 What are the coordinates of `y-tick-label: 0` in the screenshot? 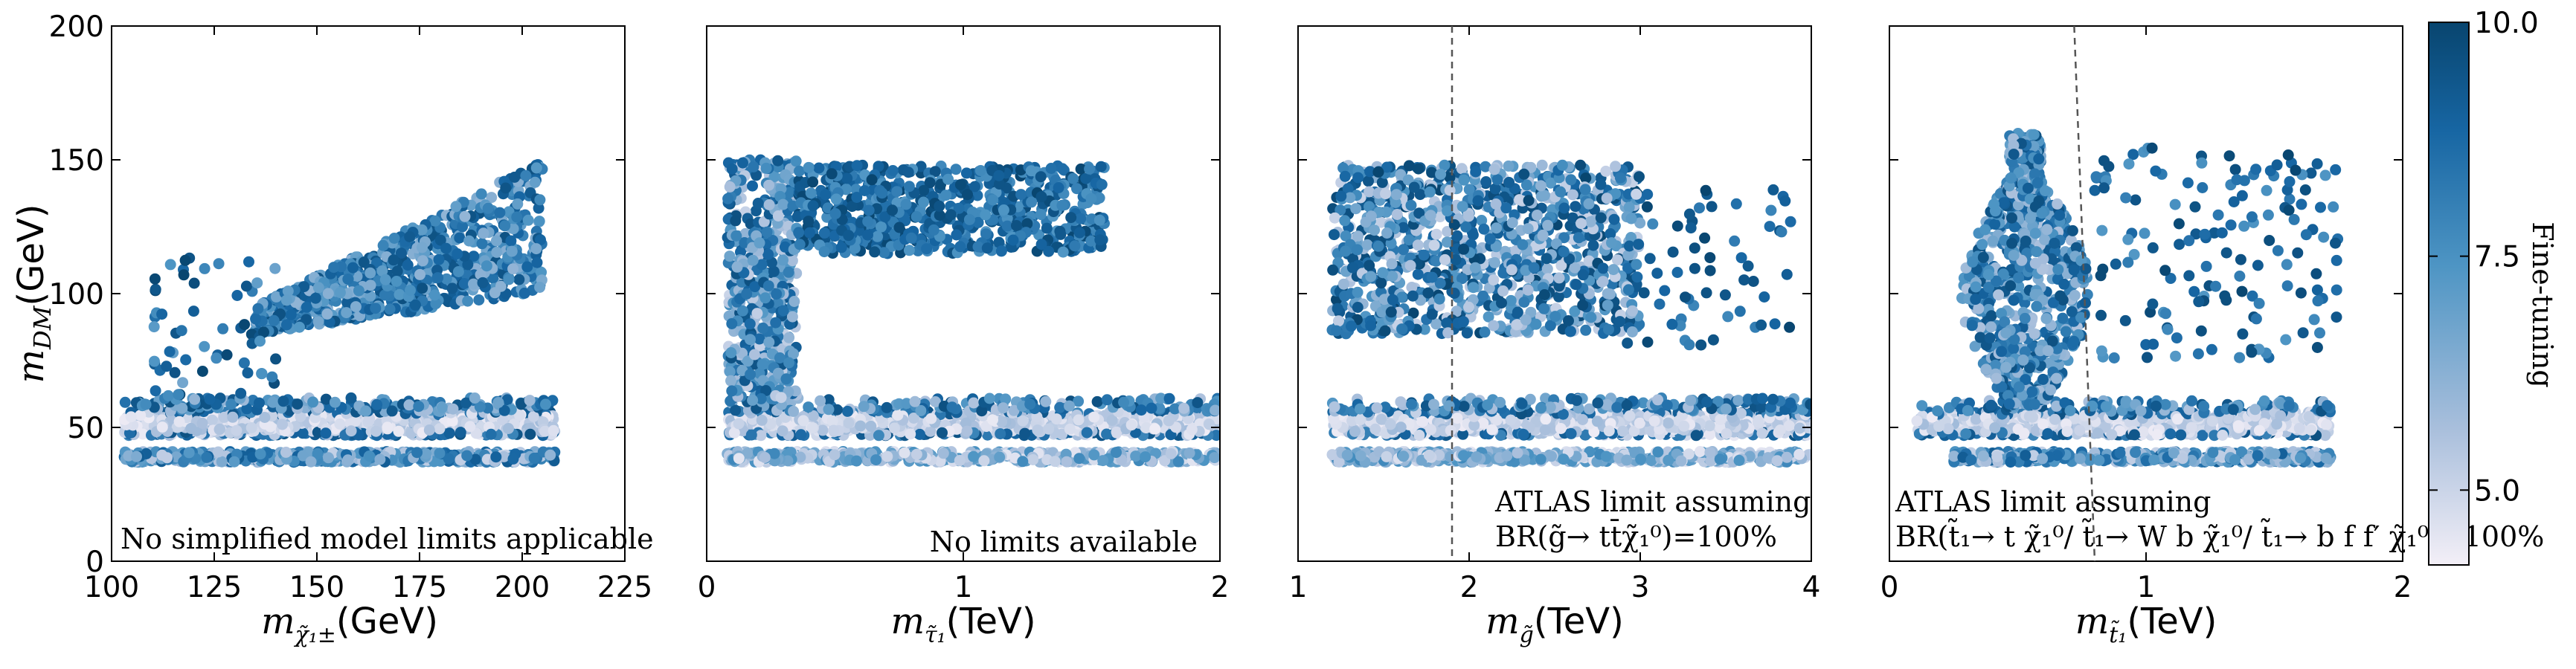 It's located at (95, 562).